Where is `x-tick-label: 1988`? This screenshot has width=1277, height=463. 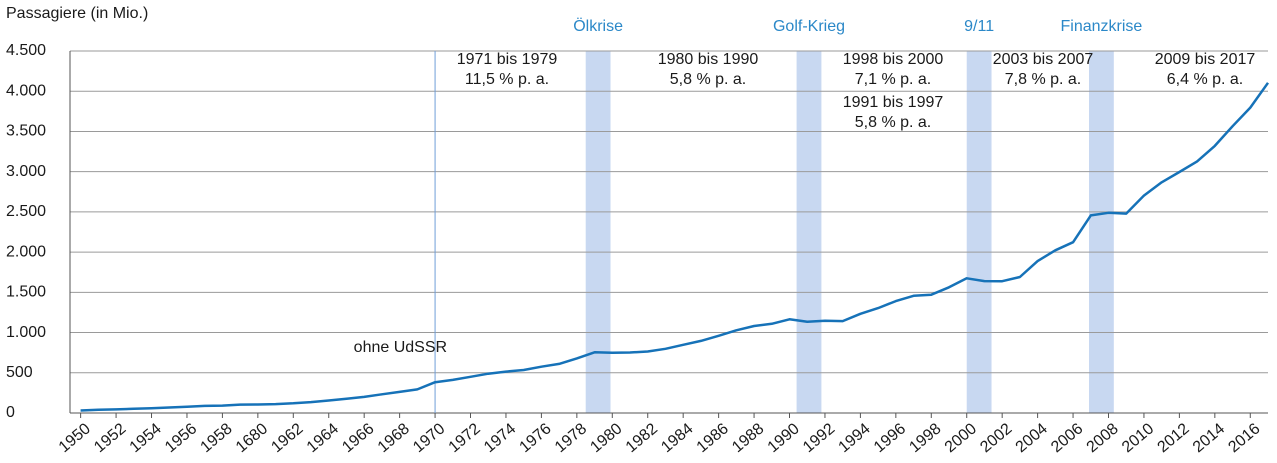
x-tick-label: 1988 is located at coordinates (748, 438).